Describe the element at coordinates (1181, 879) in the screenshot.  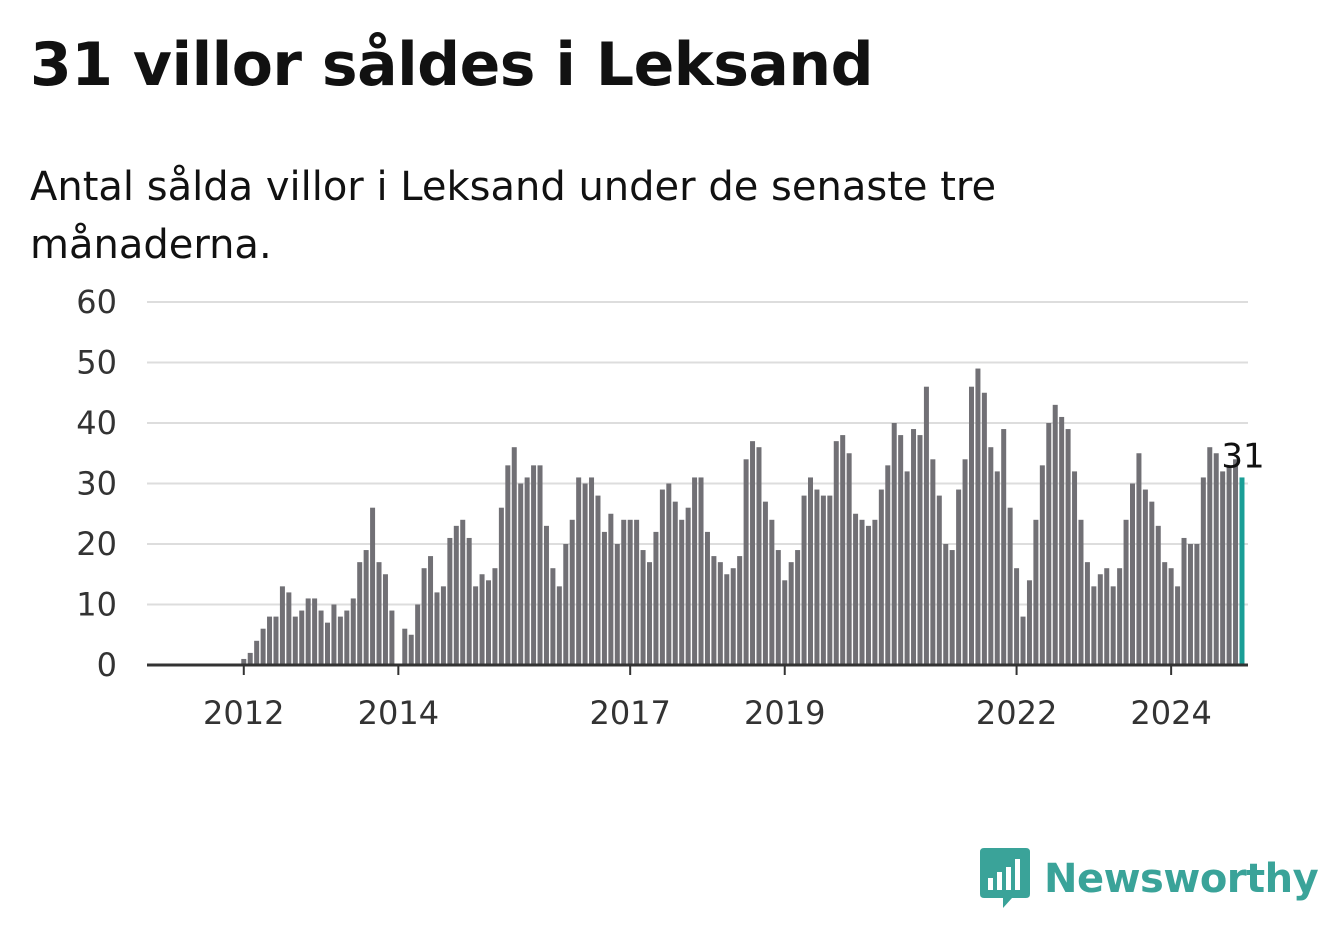
I see `brand-name: Newsworthy` at that location.